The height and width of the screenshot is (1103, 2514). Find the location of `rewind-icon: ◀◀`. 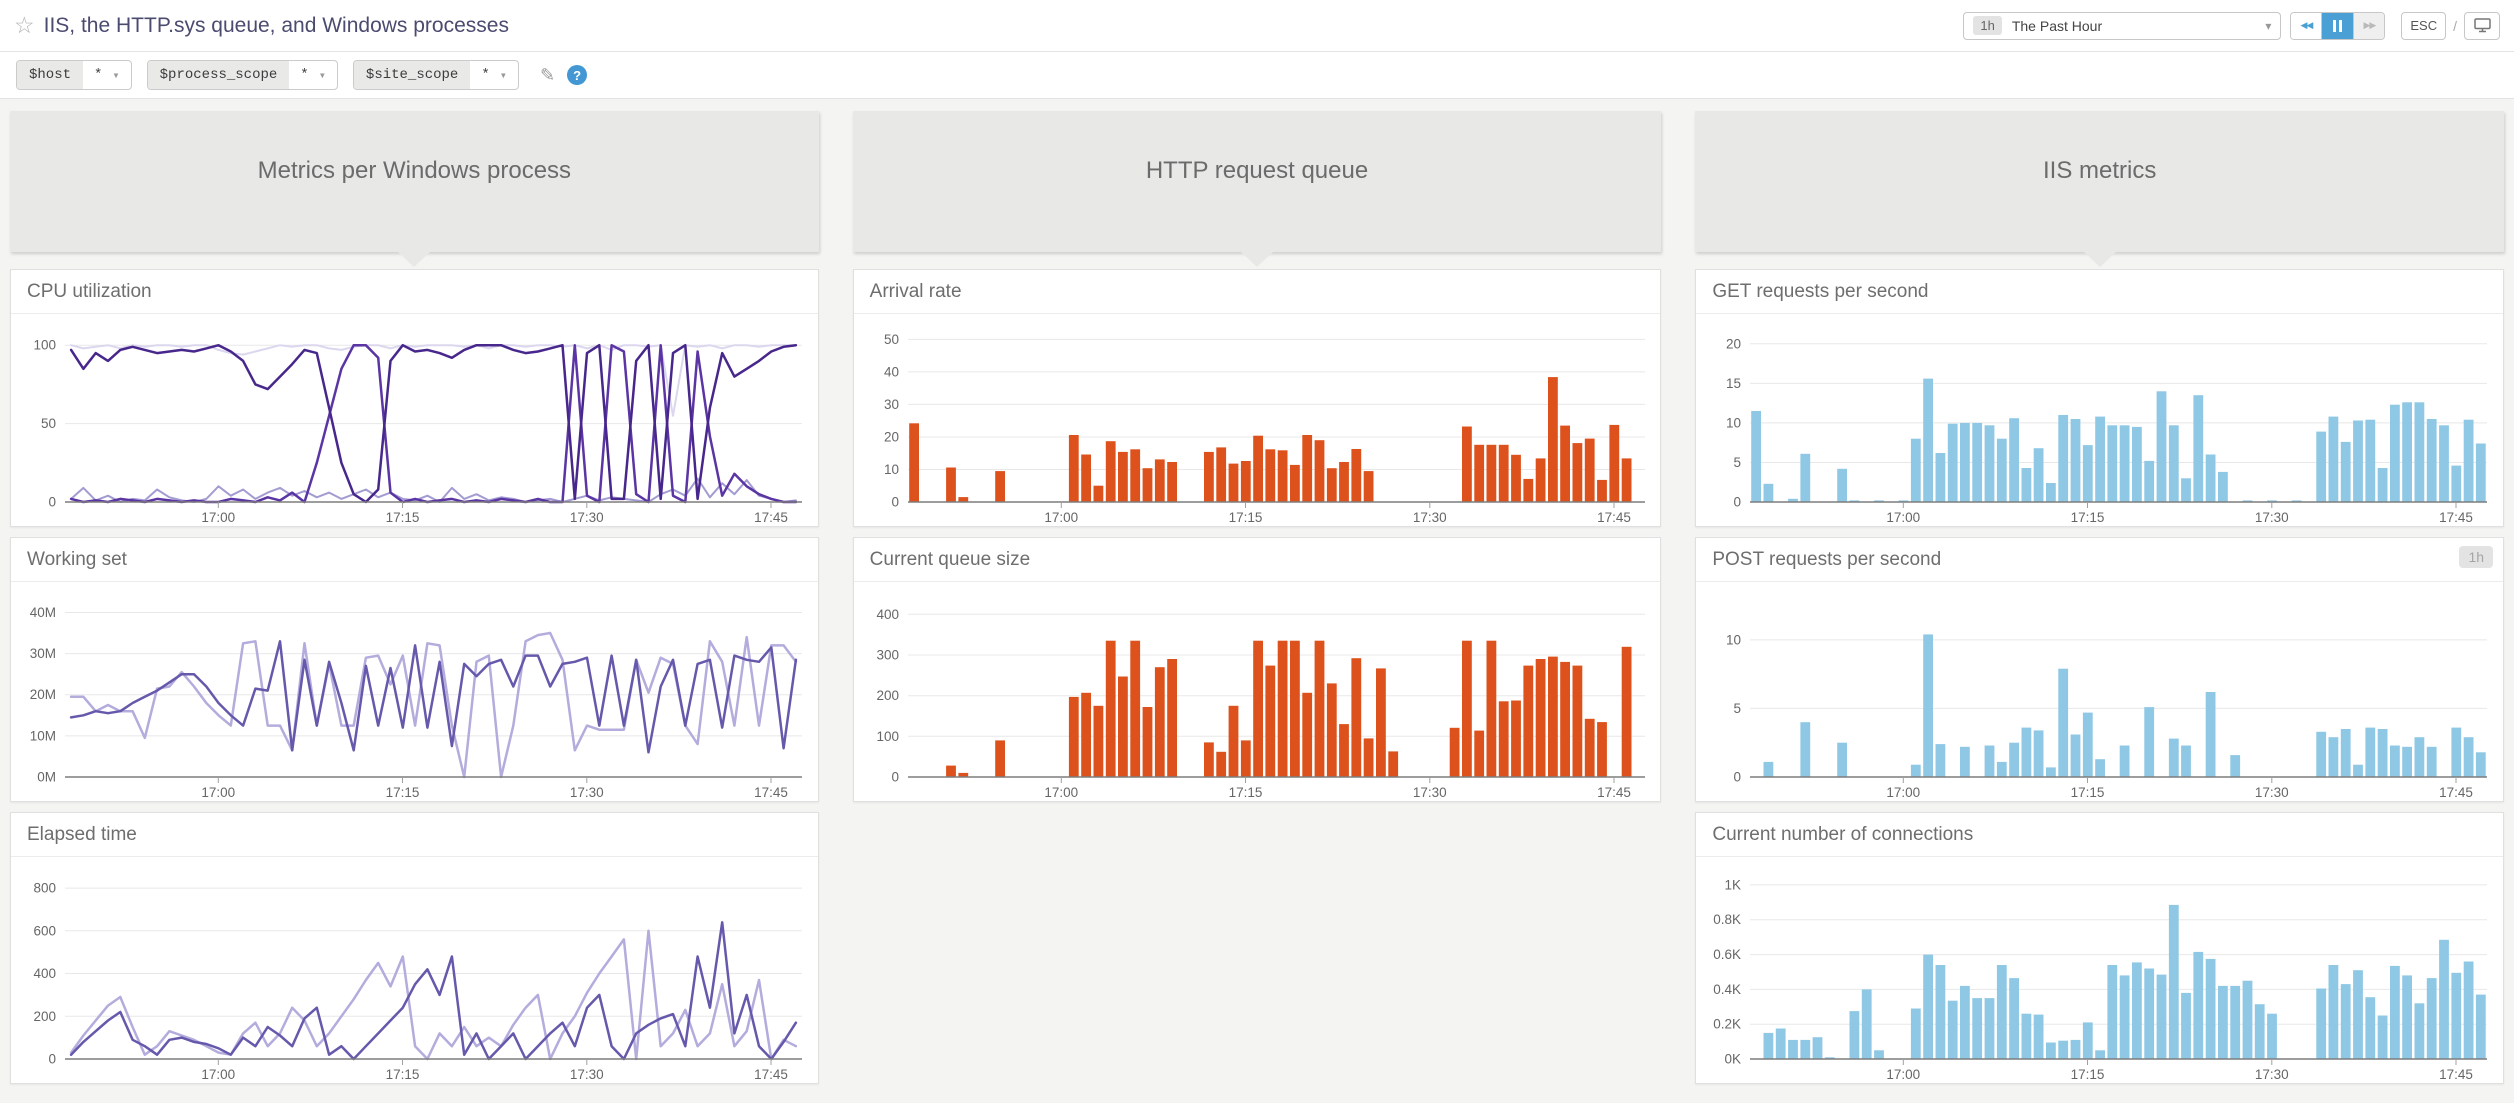

rewind-icon: ◀◀ is located at coordinates (2306, 25).